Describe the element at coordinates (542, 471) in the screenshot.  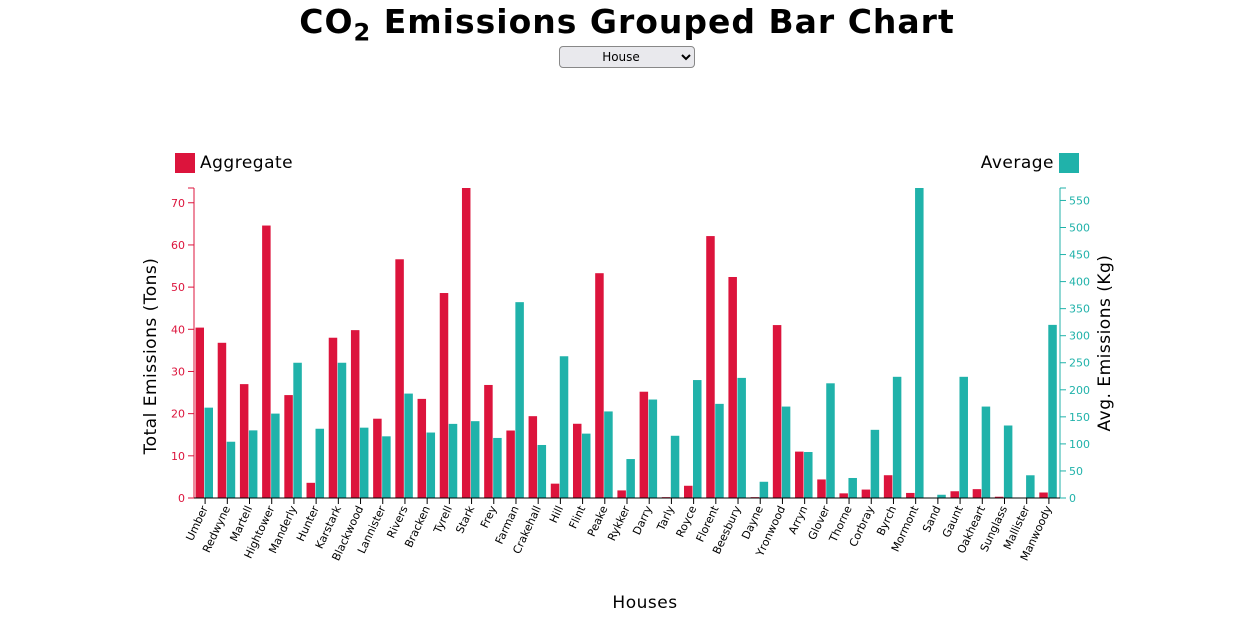
I see `bar-average-crakehall` at that location.